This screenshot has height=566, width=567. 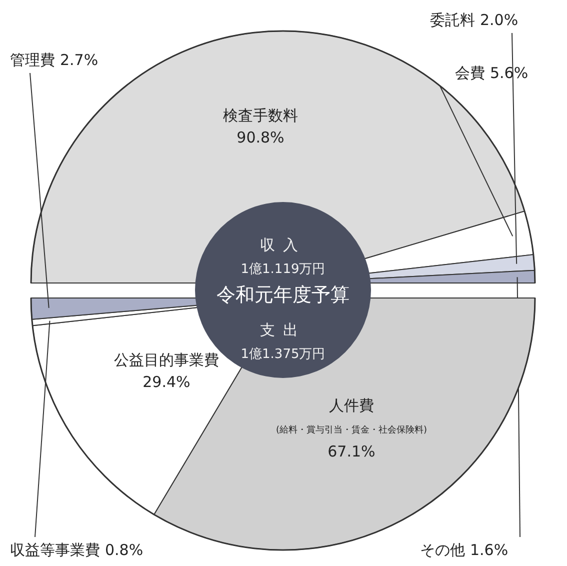 What do you see at coordinates (283, 330) in the screenshot?
I see `text: 支出` at bounding box center [283, 330].